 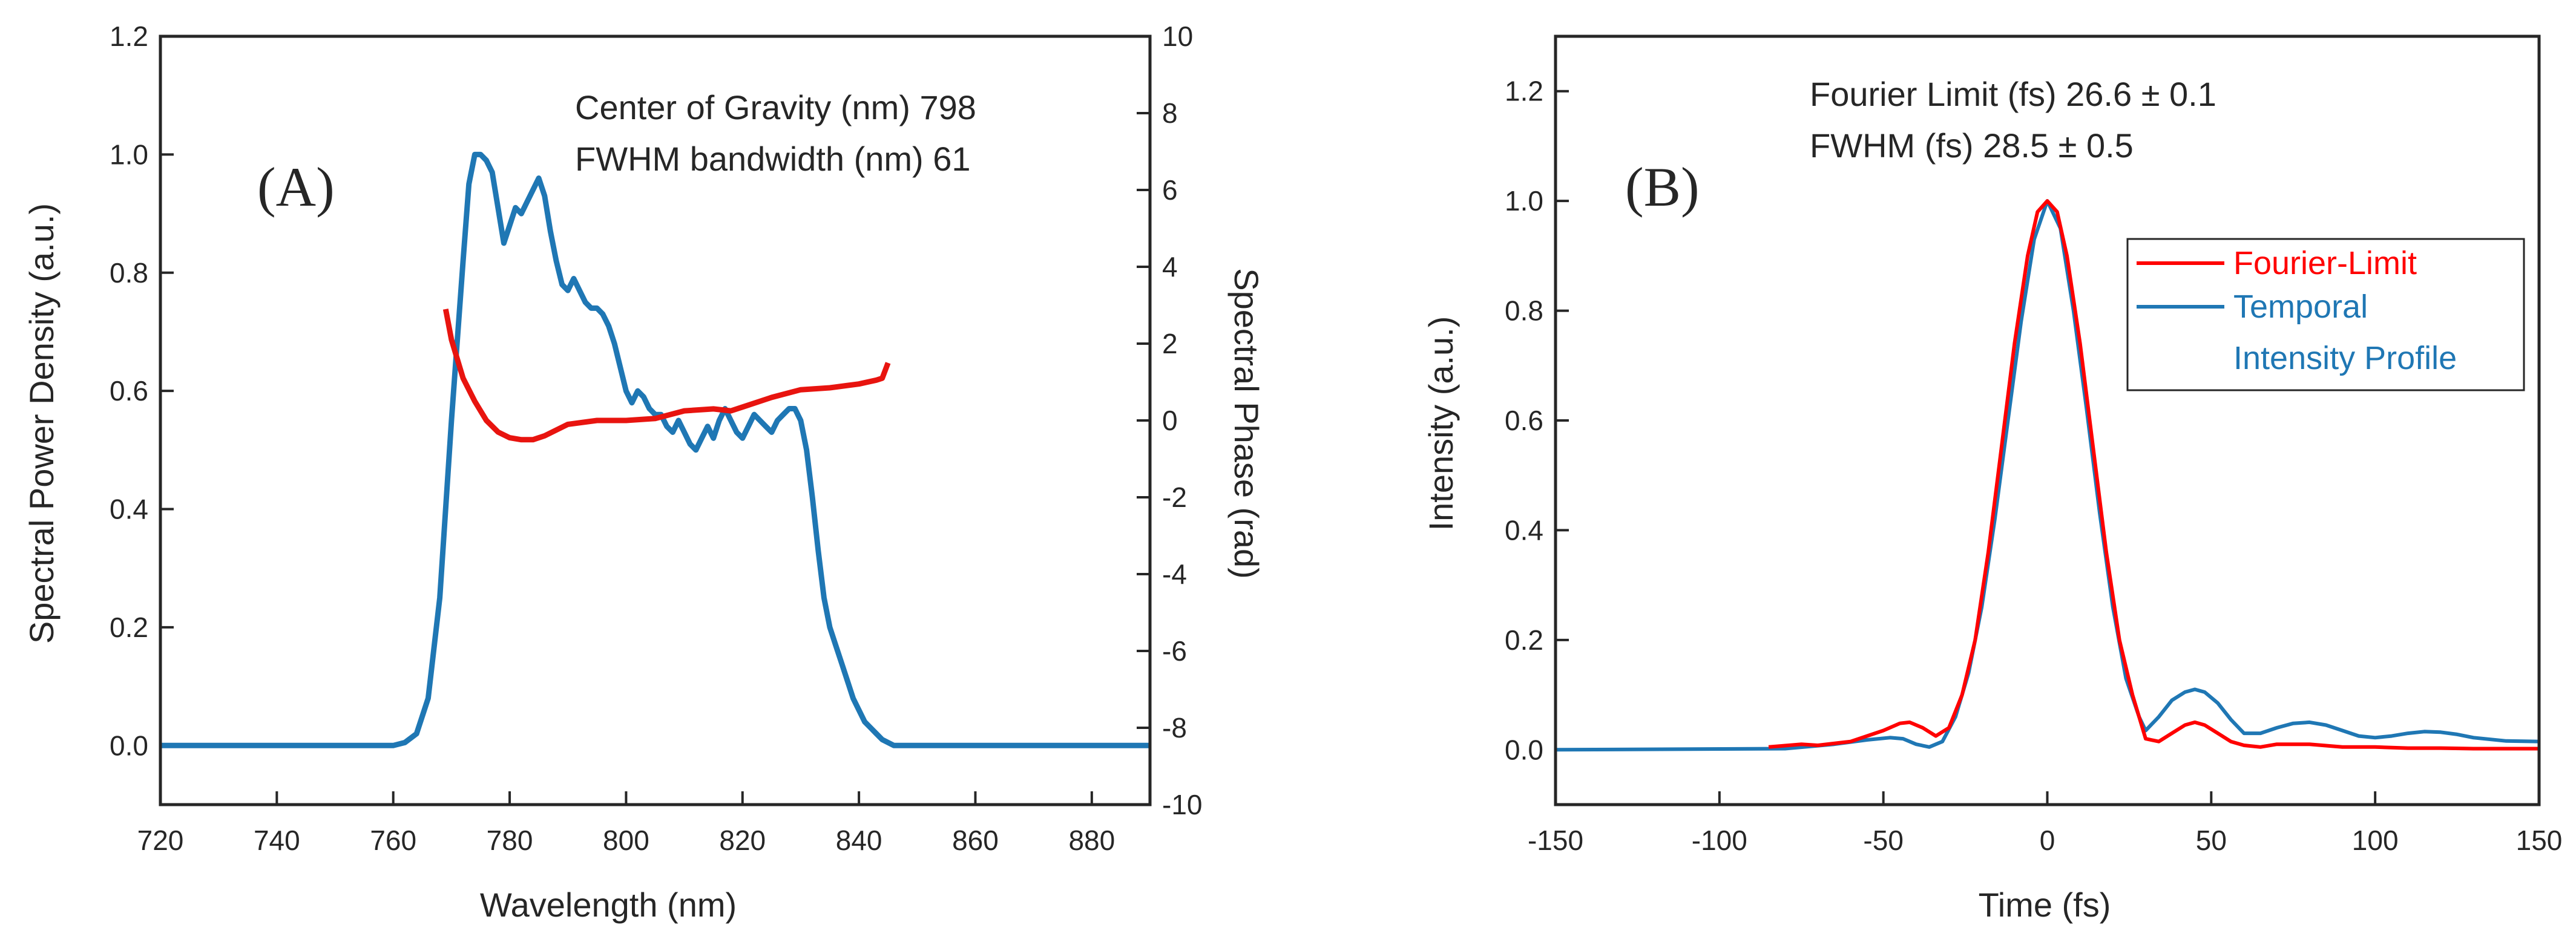 What do you see at coordinates (1883, 840) in the screenshot?
I see `x-tick-label: -50` at bounding box center [1883, 840].